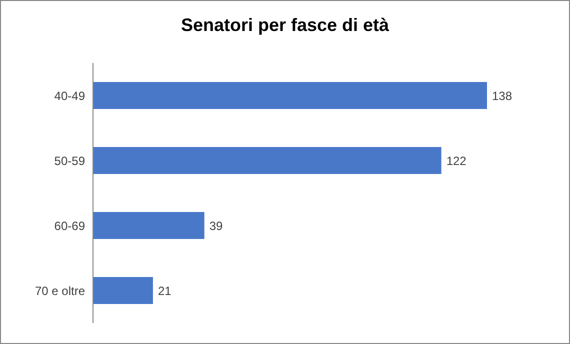  Describe the element at coordinates (70, 95) in the screenshot. I see `y-tick-label: 40-49` at that location.